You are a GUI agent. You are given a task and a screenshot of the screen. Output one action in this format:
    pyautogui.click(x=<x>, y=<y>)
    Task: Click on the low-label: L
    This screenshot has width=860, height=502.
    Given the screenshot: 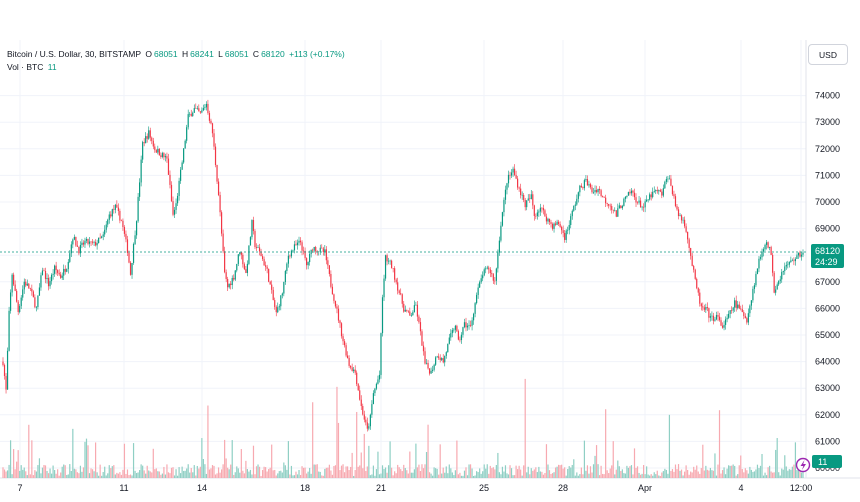 What is the action you would take?
    pyautogui.click(x=220, y=54)
    